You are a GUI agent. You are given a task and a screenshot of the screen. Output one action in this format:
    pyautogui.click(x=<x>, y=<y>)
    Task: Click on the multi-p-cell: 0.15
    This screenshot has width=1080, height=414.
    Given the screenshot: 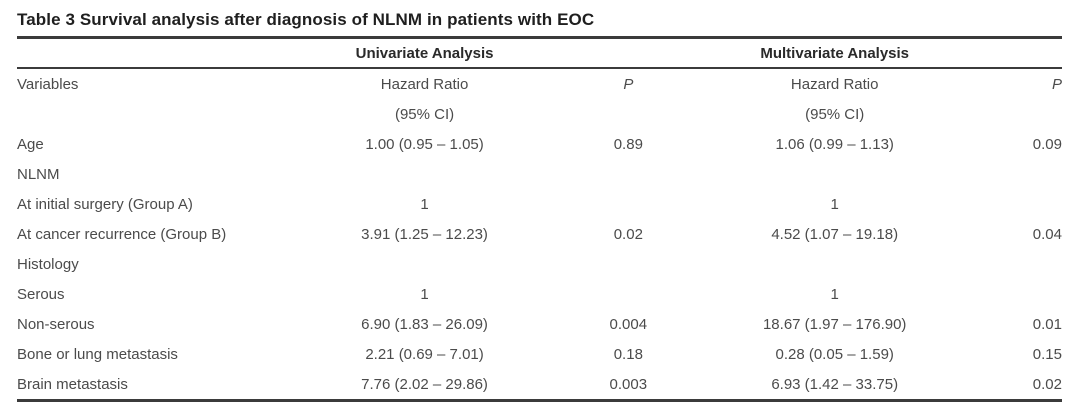 What is the action you would take?
    pyautogui.click(x=1047, y=354)
    